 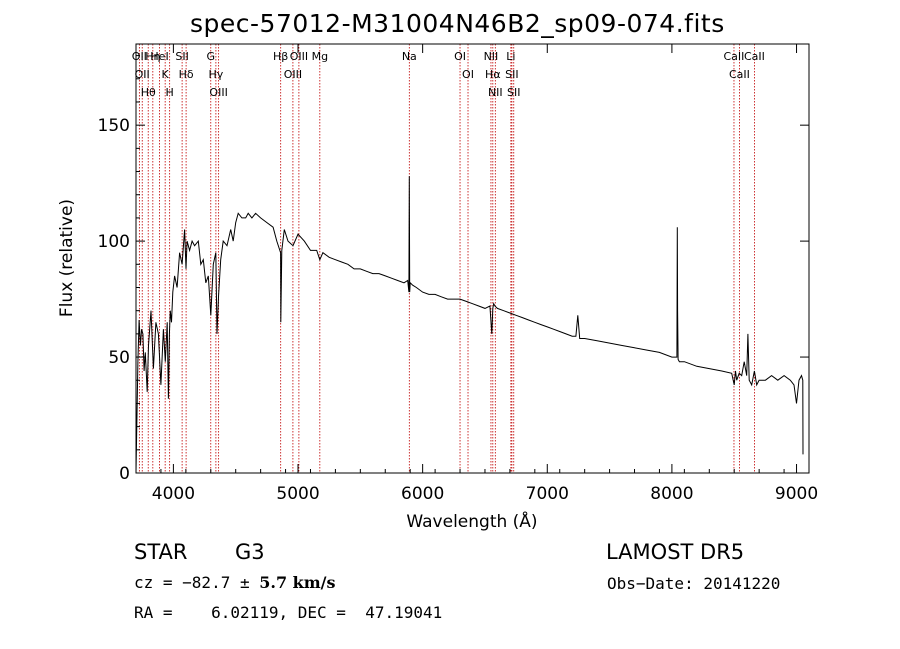 What do you see at coordinates (142, 74) in the screenshot?
I see `marker-label-oii: OII` at bounding box center [142, 74].